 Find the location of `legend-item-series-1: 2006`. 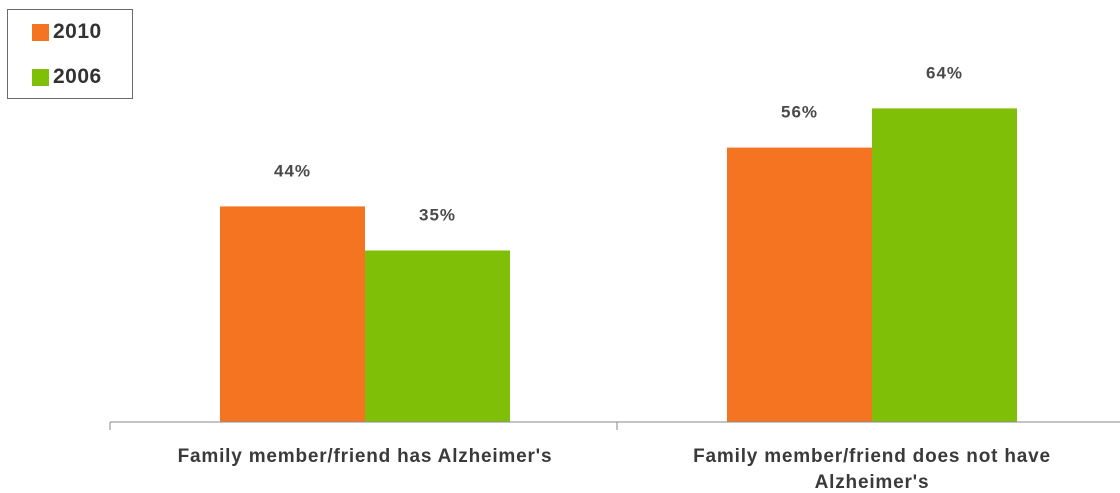

legend-item-series-1: 2006 is located at coordinates (67, 77).